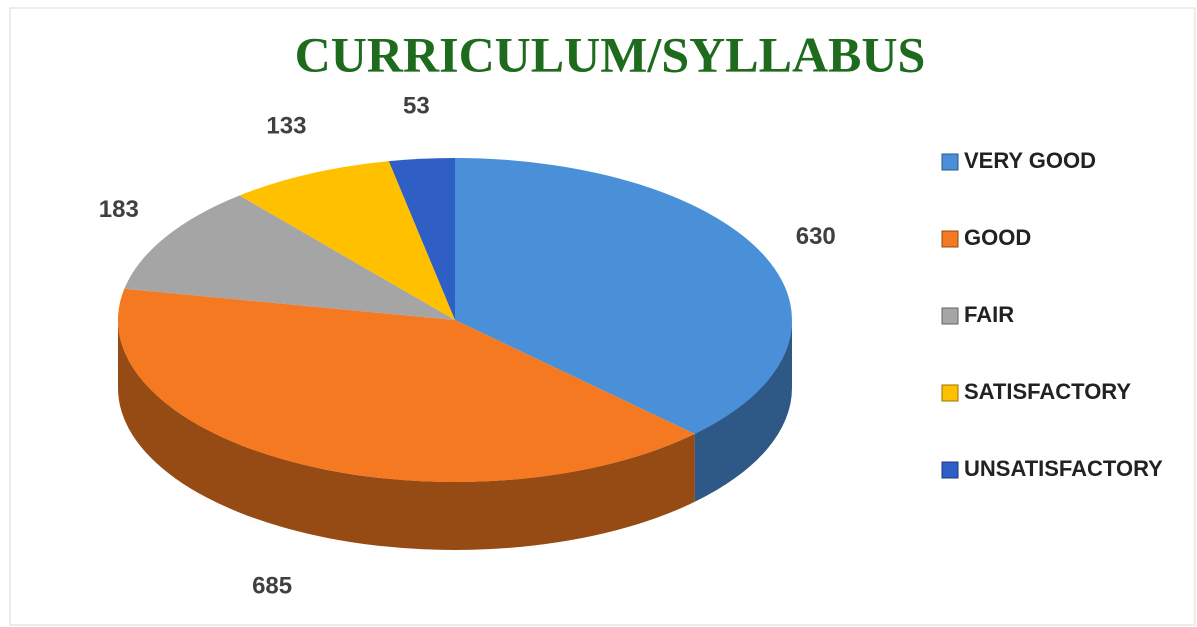 Image resolution: width=1197 pixels, height=627 pixels. What do you see at coordinates (1063, 468) in the screenshot?
I see `legend-label: UNSATISFACTORY` at bounding box center [1063, 468].